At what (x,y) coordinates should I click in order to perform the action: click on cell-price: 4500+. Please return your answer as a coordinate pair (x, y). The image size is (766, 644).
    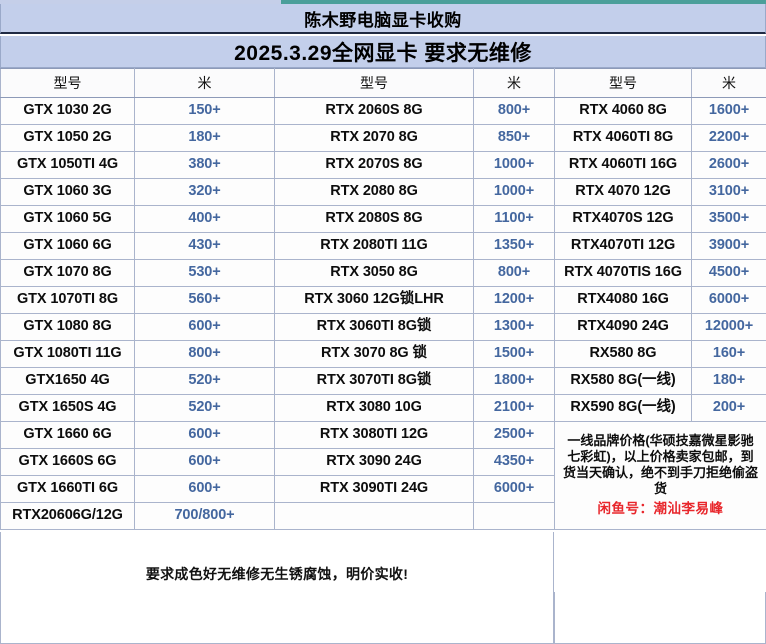
    Looking at the image, I should click on (728, 273).